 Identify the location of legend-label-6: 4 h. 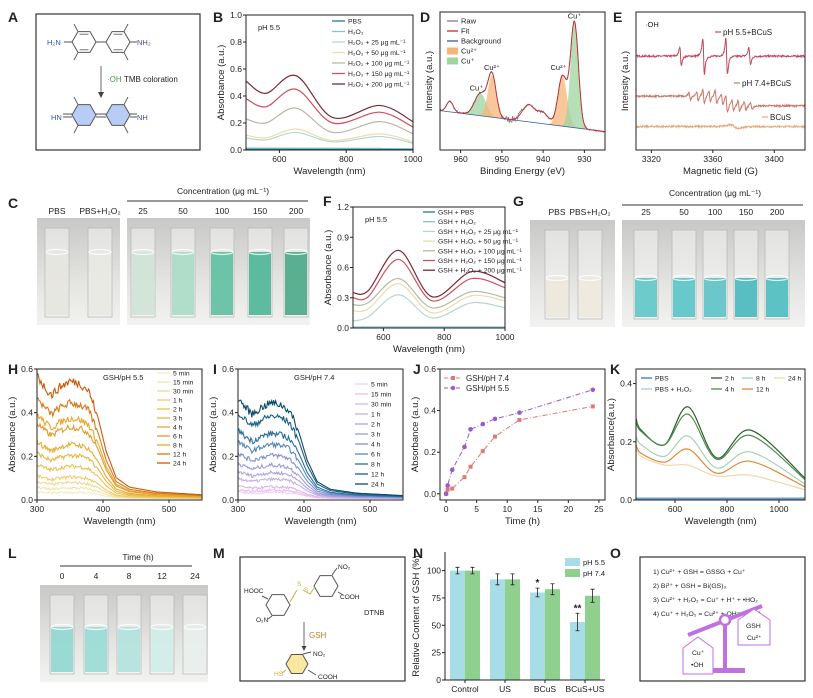
(178, 428).